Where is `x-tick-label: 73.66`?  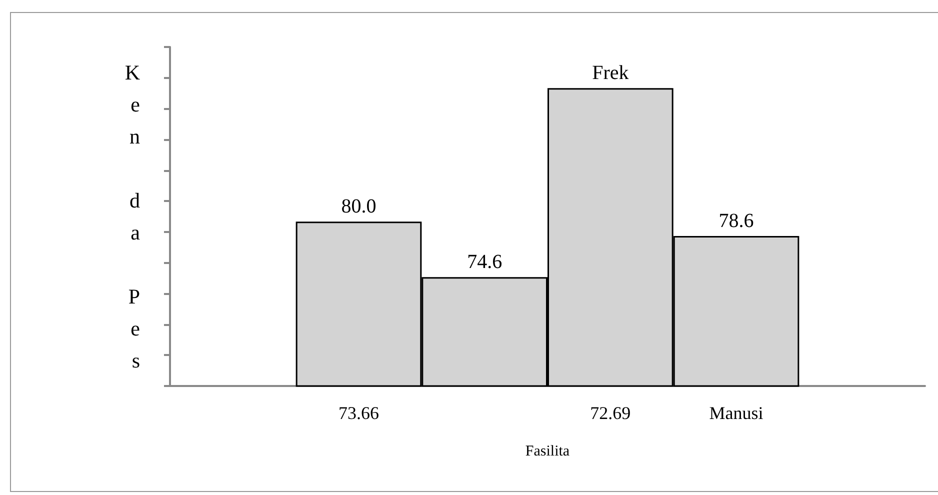
x-tick-label: 73.66 is located at coordinates (358, 413).